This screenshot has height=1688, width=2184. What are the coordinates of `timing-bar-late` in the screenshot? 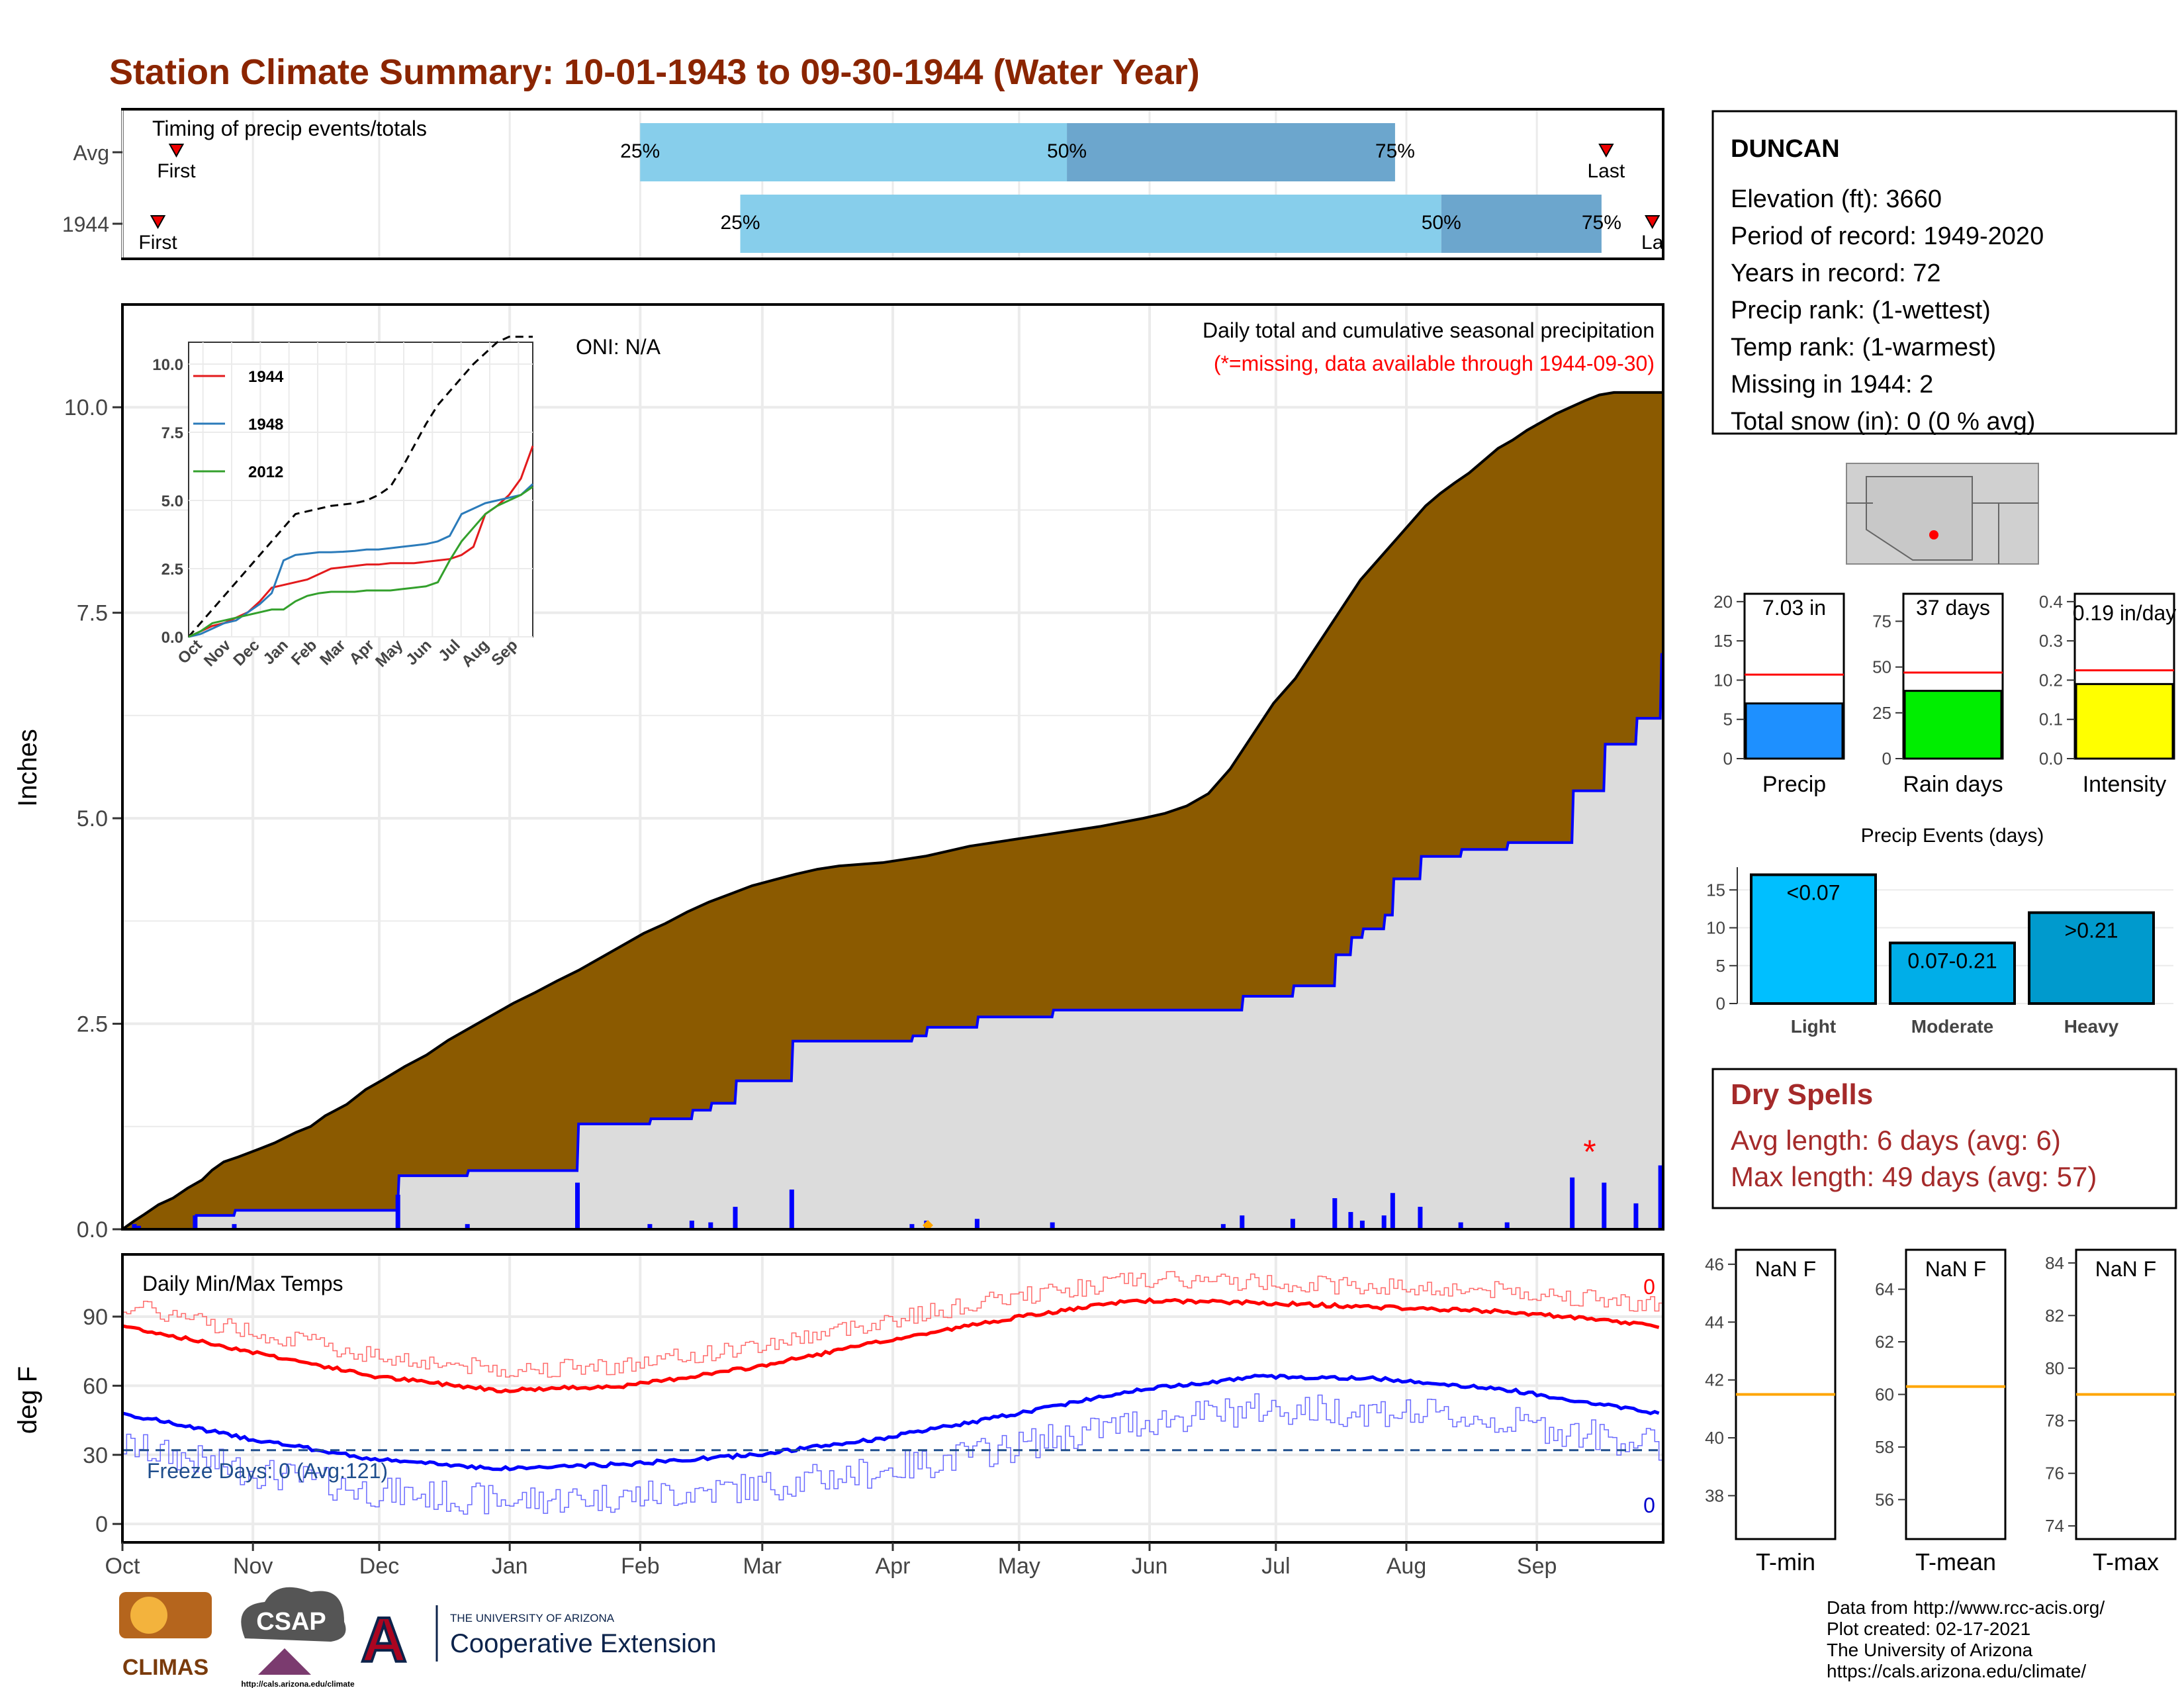 It's located at (1231, 152).